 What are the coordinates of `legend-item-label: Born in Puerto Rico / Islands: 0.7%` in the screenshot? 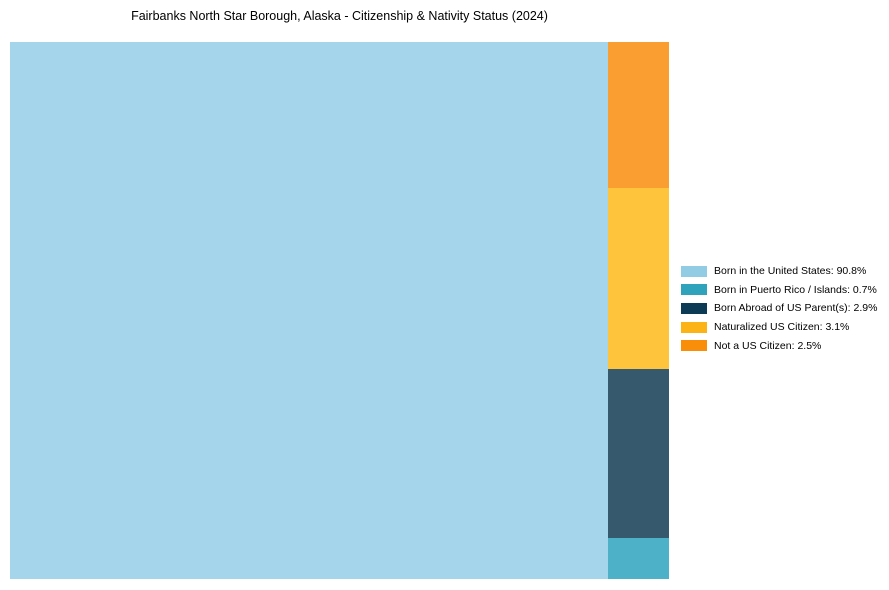 It's located at (795, 289).